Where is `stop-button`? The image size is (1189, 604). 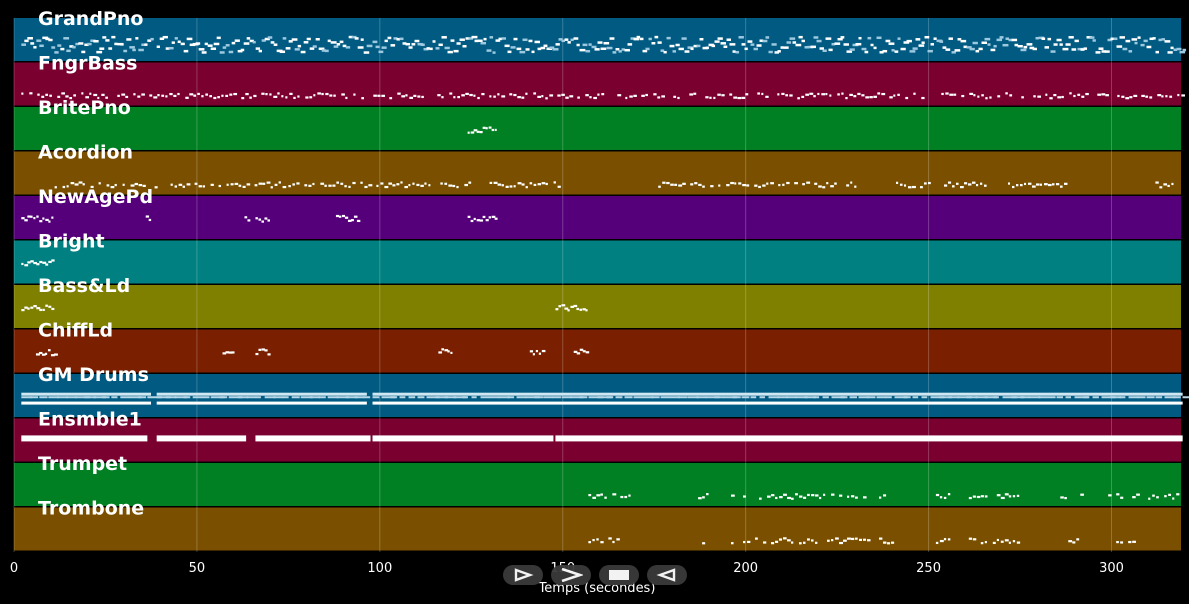 stop-button is located at coordinates (619, 575).